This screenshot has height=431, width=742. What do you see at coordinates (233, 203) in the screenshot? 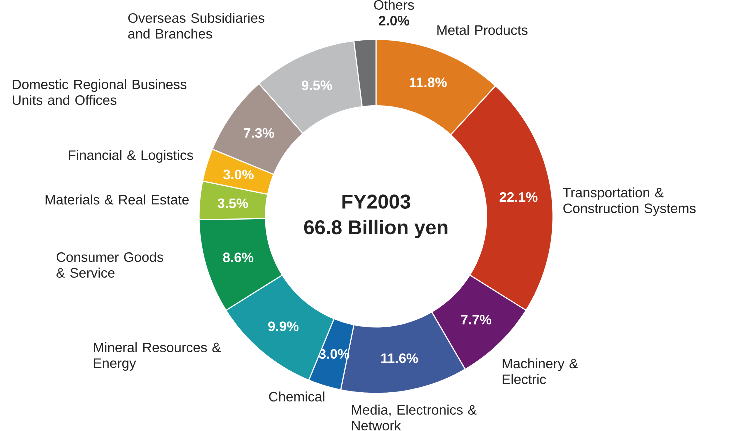
I see `data-label: 3.5%` at bounding box center [233, 203].